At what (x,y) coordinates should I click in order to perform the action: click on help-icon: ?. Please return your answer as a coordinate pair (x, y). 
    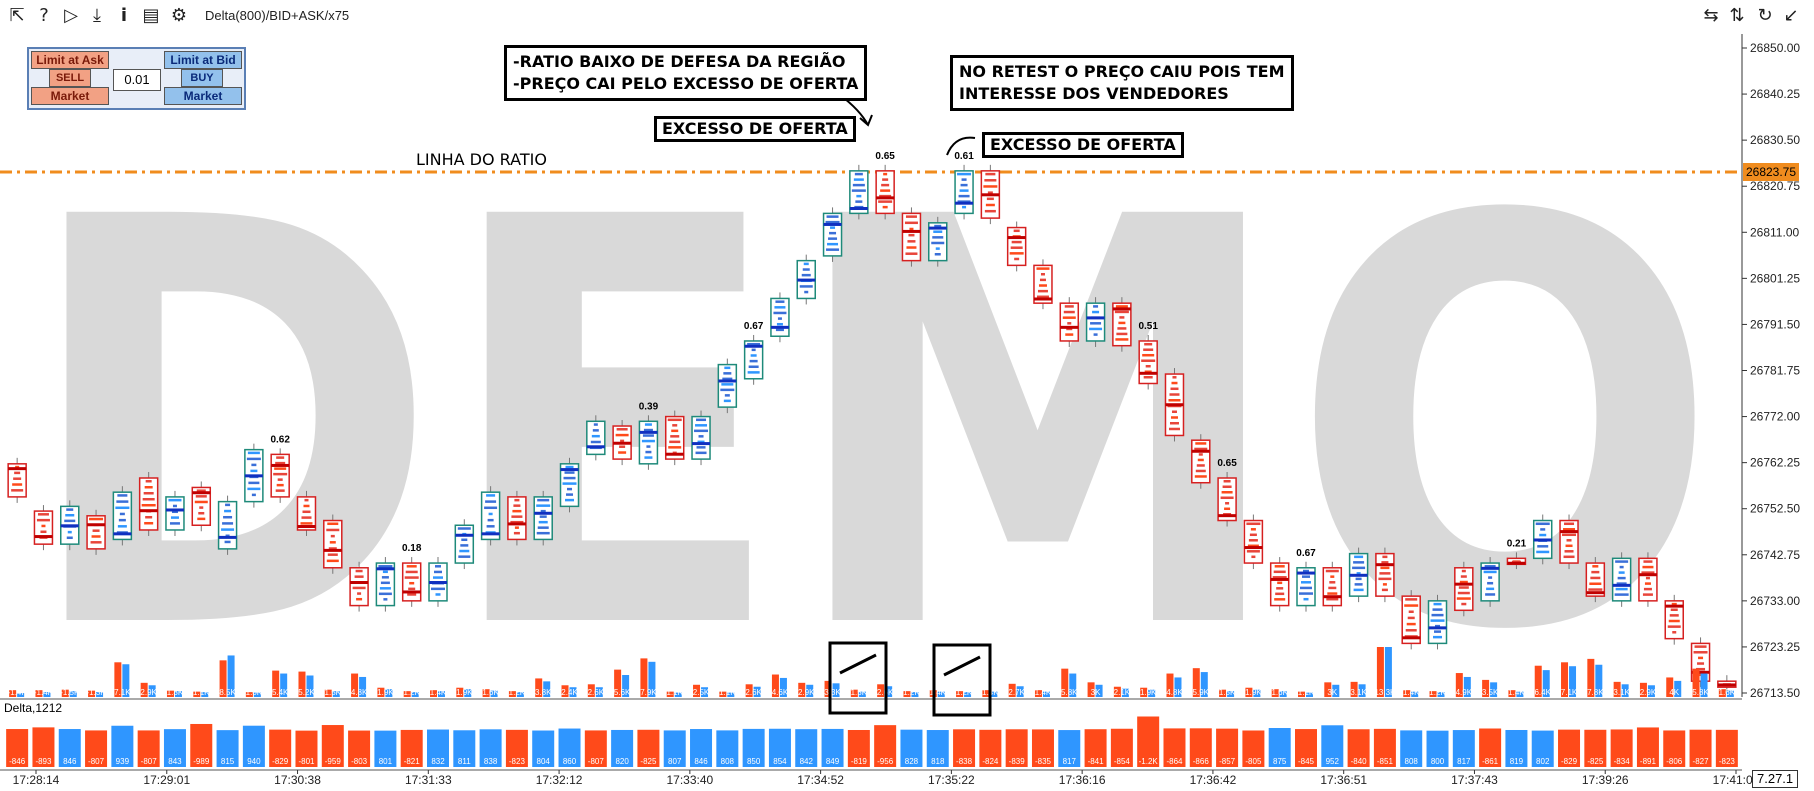
    Looking at the image, I should click on (44, 15).